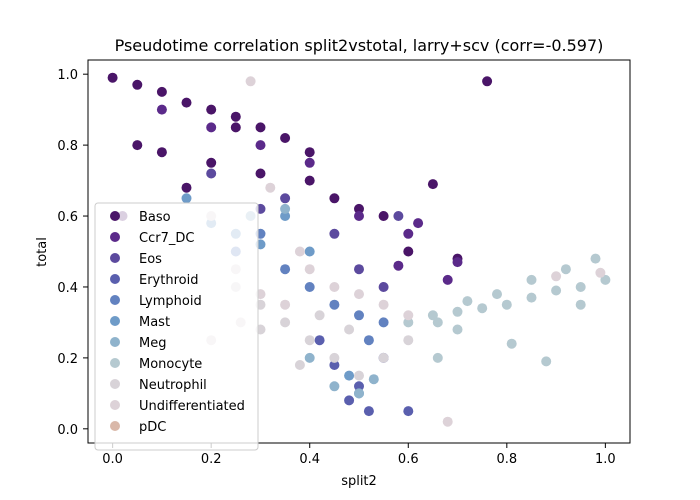  I want to click on y-axis: 0.0 0.2 0.4 0.6 0.8 1.0, so click(72, 253).